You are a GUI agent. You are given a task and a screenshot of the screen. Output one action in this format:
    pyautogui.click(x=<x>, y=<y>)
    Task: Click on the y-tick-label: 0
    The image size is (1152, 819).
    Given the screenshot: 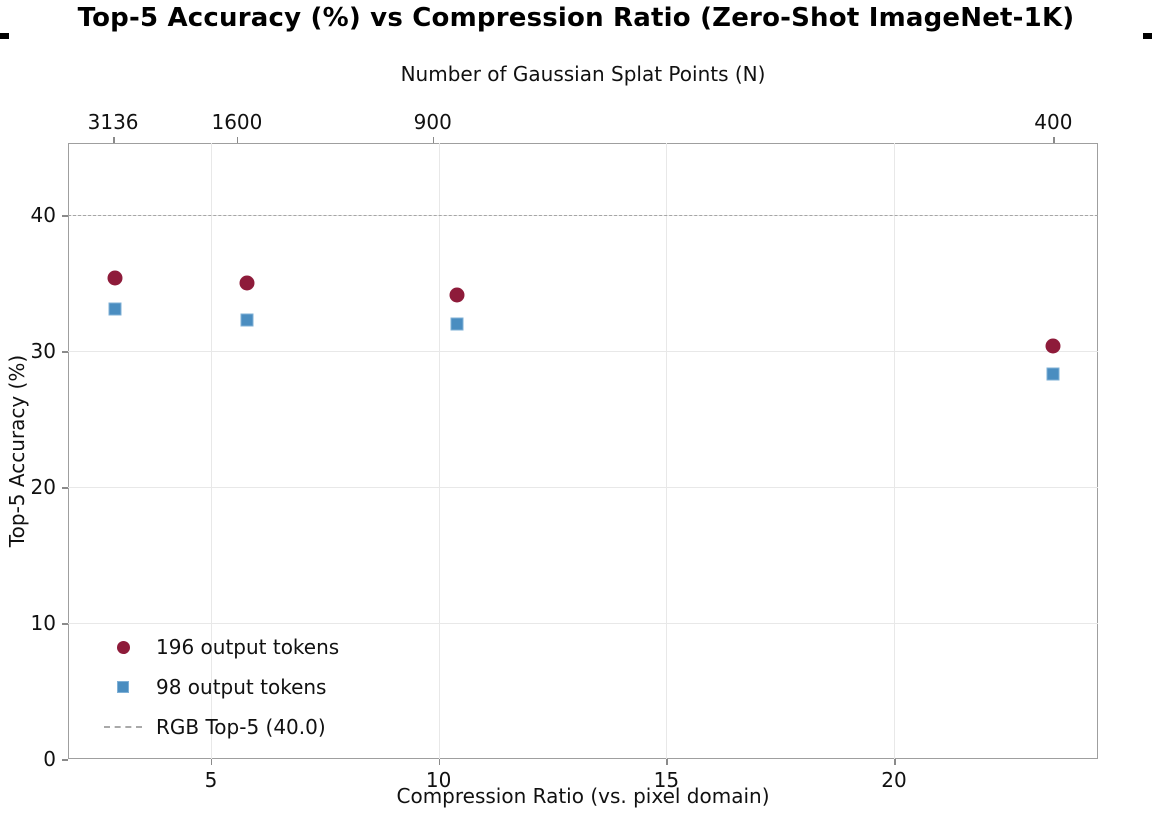 What is the action you would take?
    pyautogui.click(x=49, y=759)
    